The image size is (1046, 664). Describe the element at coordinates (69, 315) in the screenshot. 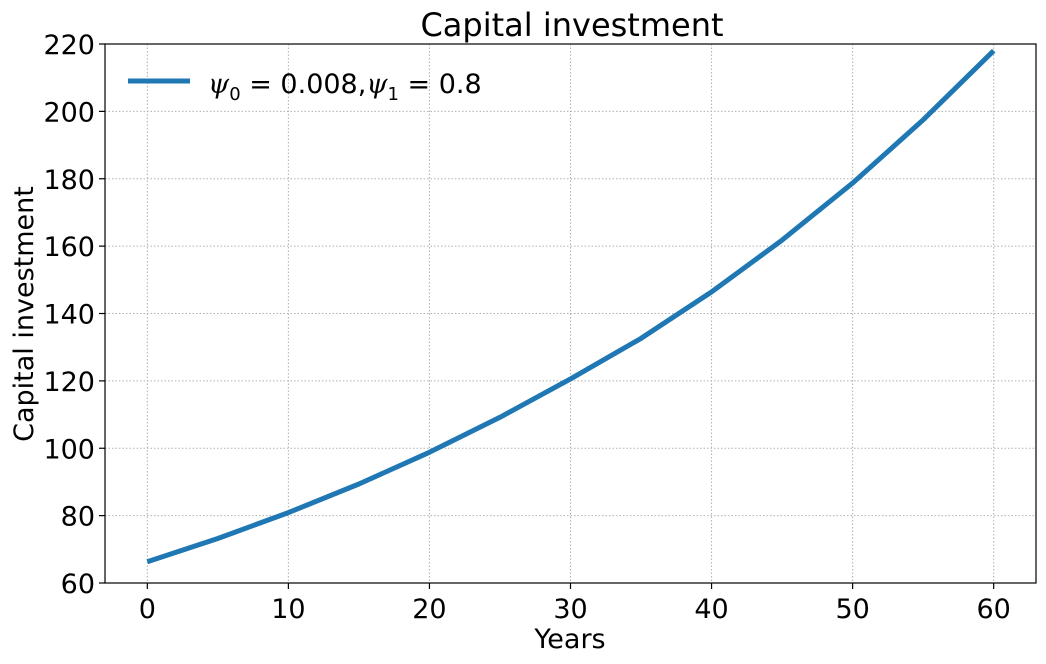

I see `y-tick-label: 140` at that location.